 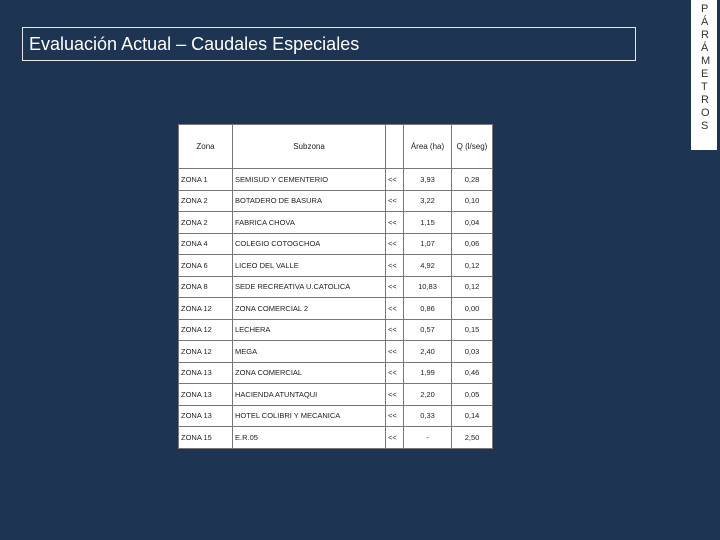 I want to click on table-cell: MEGA, so click(x=309, y=351).